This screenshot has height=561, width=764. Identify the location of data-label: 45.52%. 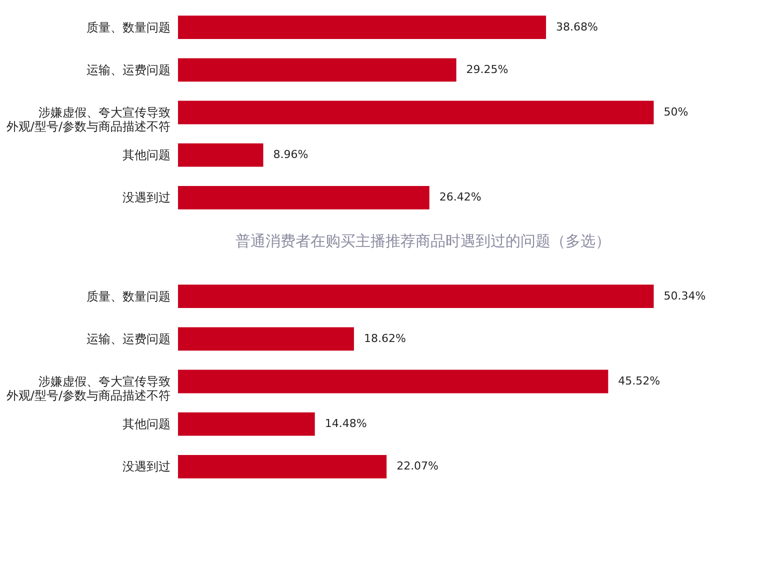
(639, 381).